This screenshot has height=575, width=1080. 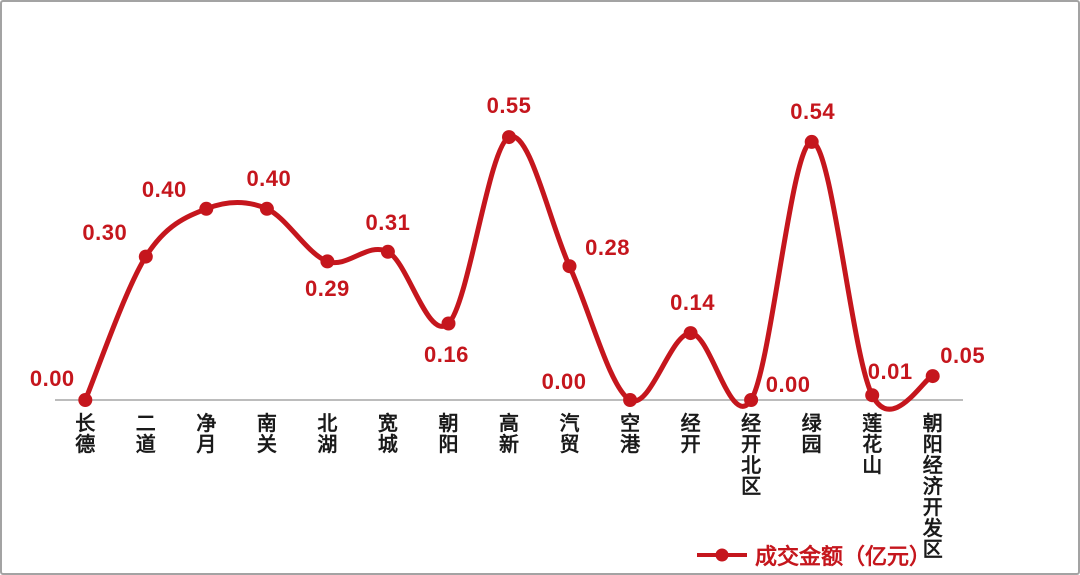 What do you see at coordinates (963, 356) in the screenshot?
I see `data-value-label: 0.05` at bounding box center [963, 356].